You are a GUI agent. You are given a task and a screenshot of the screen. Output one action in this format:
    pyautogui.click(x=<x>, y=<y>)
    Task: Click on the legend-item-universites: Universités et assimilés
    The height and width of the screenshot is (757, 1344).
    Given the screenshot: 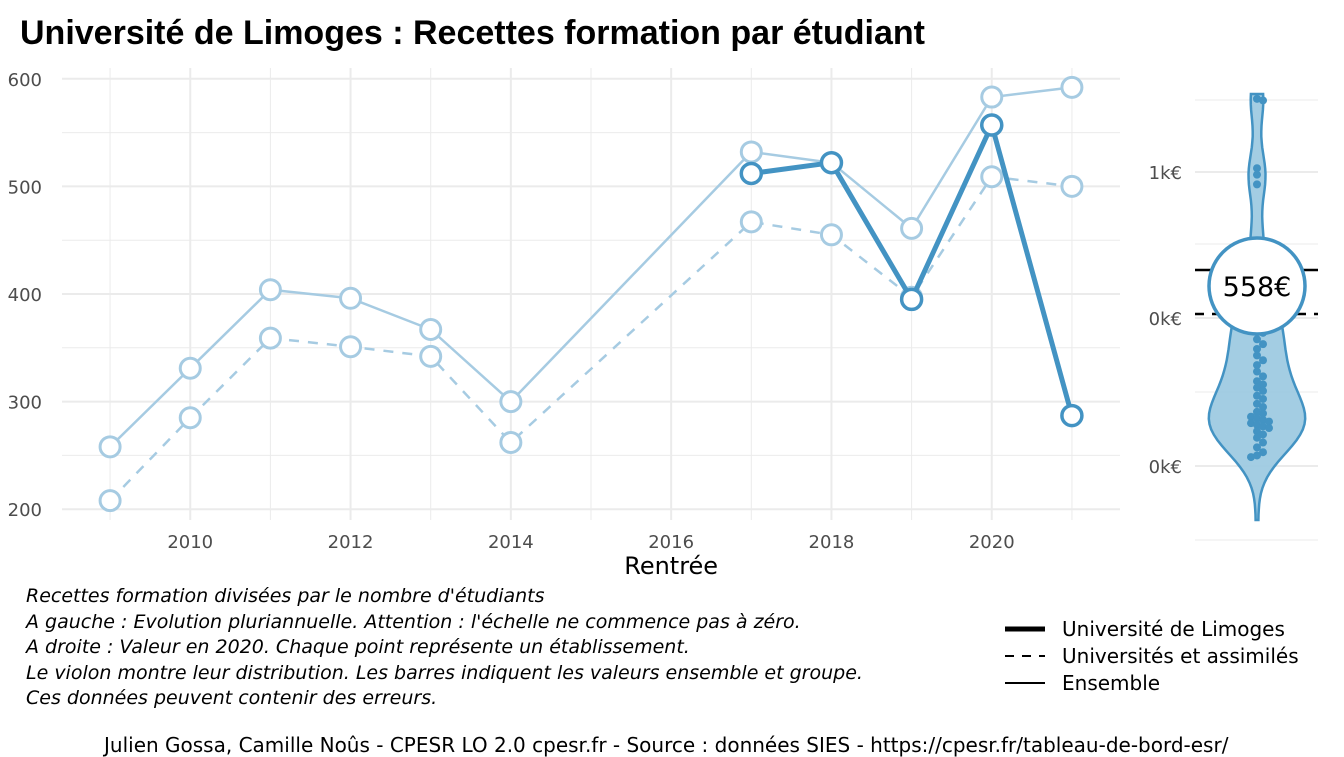 What is the action you would take?
    pyautogui.click(x=1152, y=655)
    